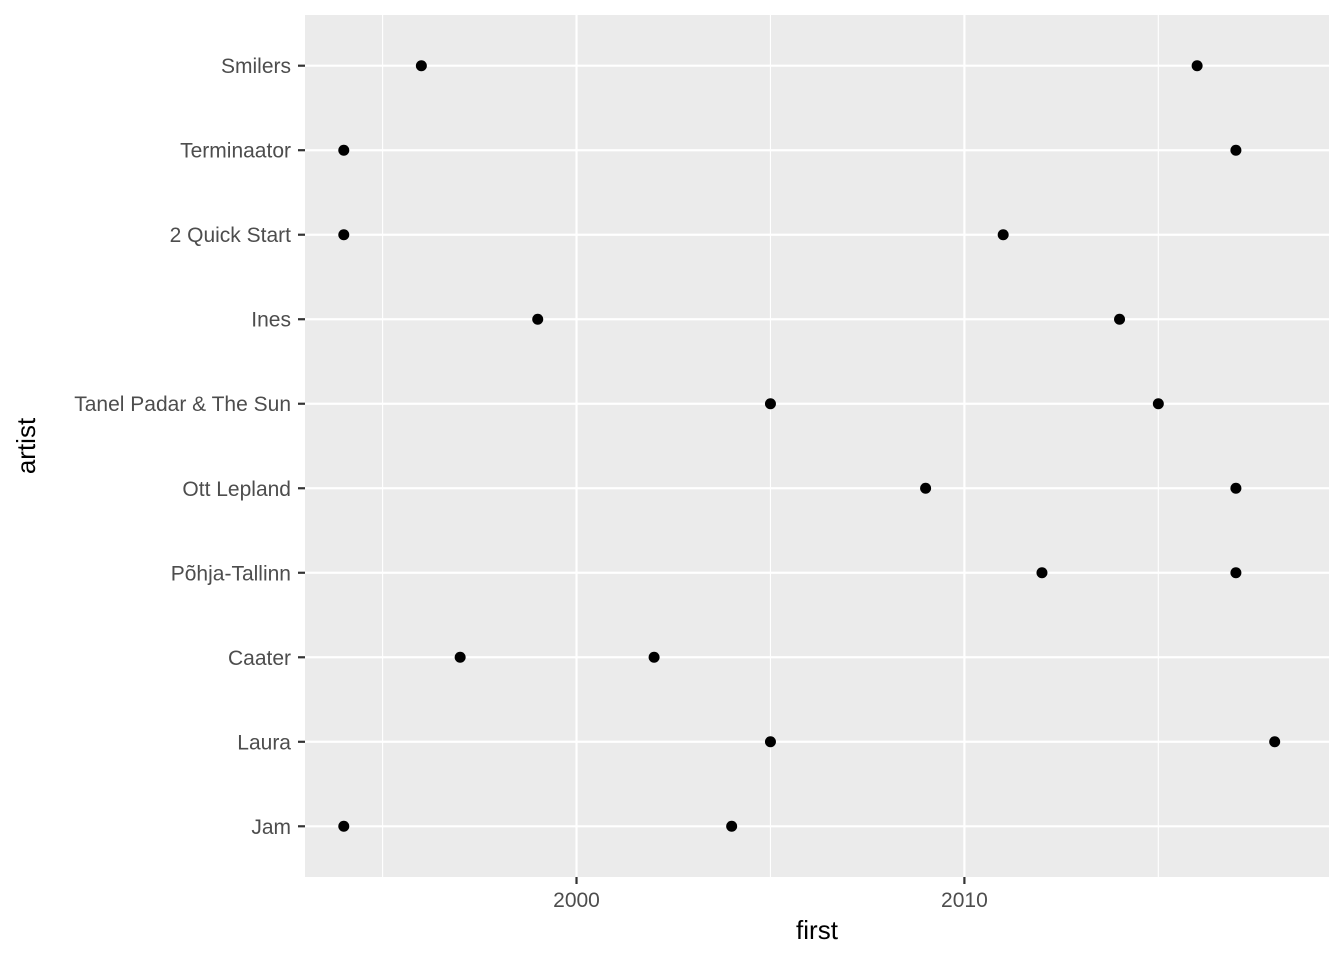 Image resolution: width=1344 pixels, height=960 pixels. I want to click on y-tick-label: Caater, so click(259, 658).